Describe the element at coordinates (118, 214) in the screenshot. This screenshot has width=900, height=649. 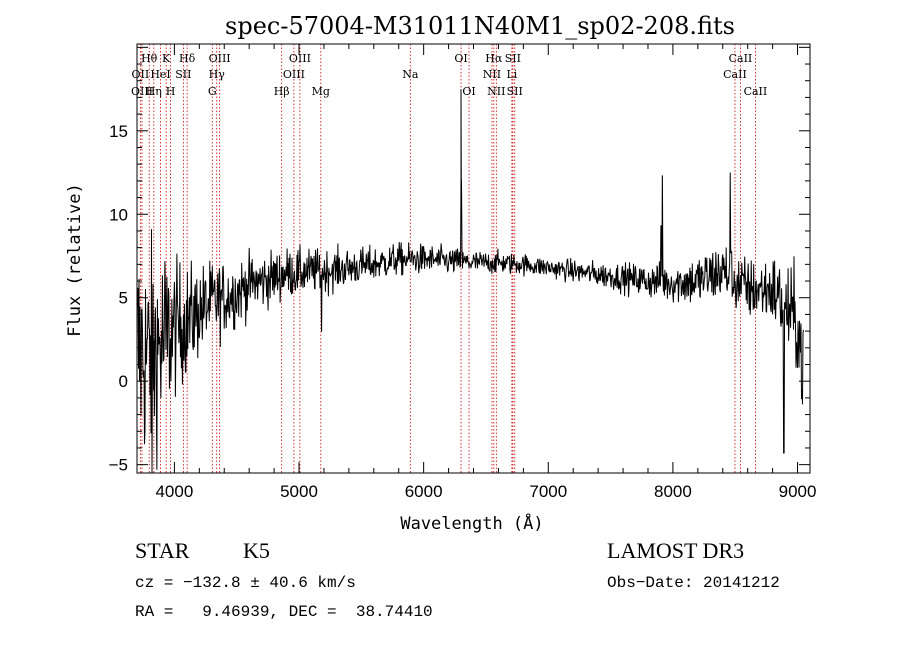
I see `y-tick-label: 10` at that location.